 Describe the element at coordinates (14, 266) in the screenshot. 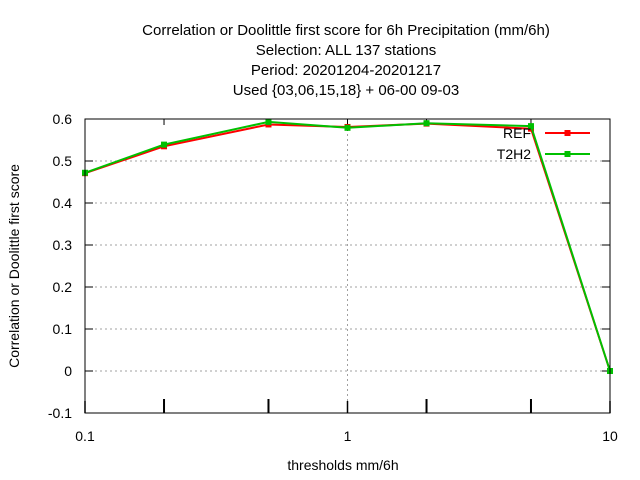

I see `y-axis-label: Correlation or Doolittle first score` at that location.